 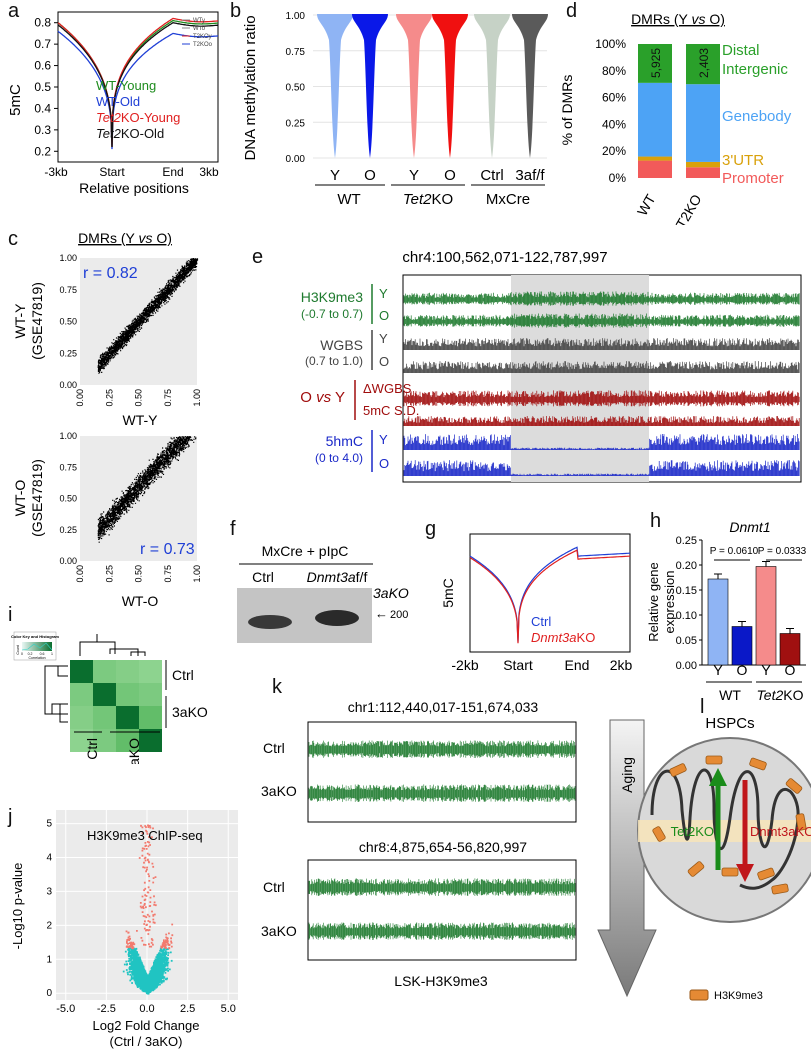 I want to click on h-ytick-label: 0.00, so click(x=686, y=666).